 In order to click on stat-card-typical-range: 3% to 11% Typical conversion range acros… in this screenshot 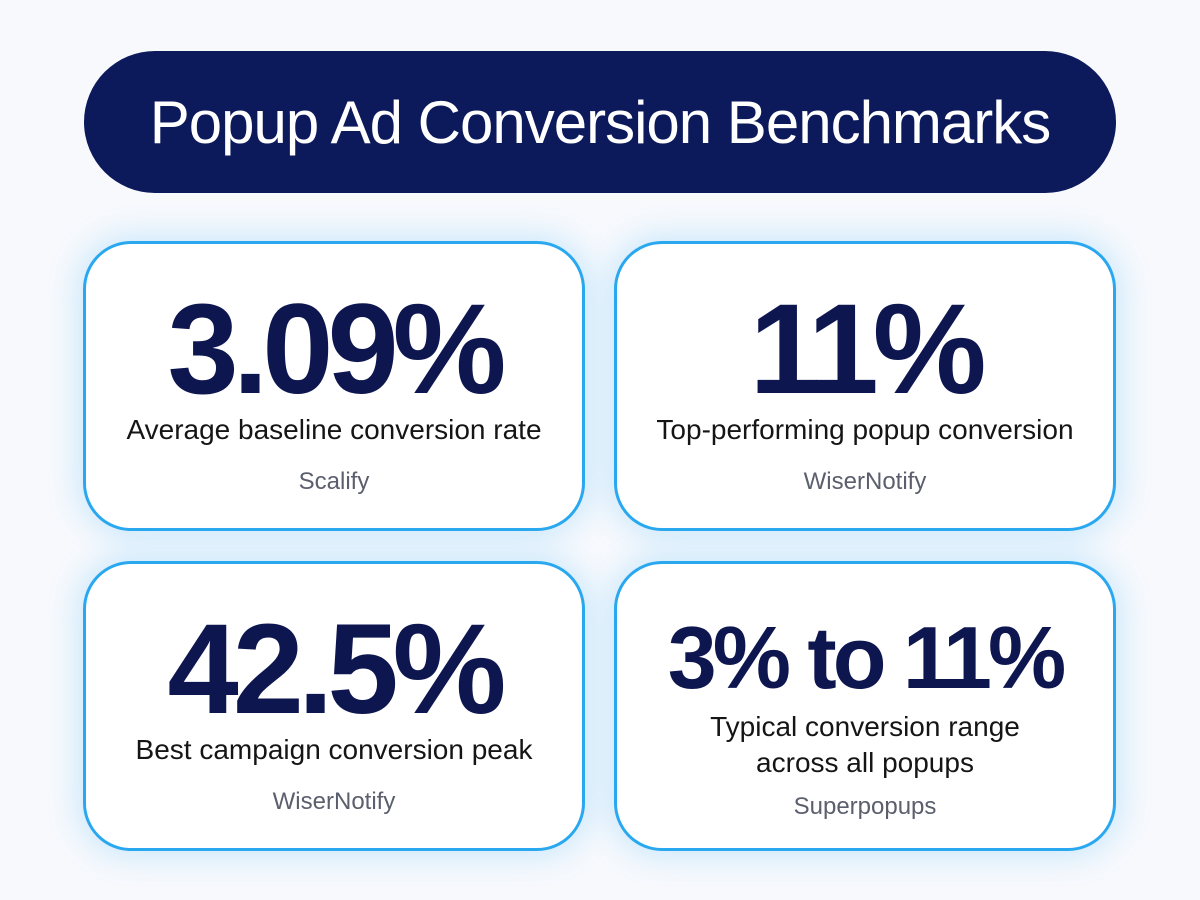, I will do `click(865, 706)`.